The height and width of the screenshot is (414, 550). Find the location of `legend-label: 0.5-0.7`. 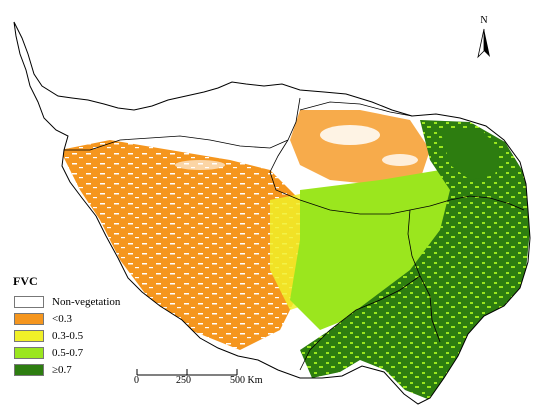

legend-label: 0.5-0.7 is located at coordinates (68, 353).